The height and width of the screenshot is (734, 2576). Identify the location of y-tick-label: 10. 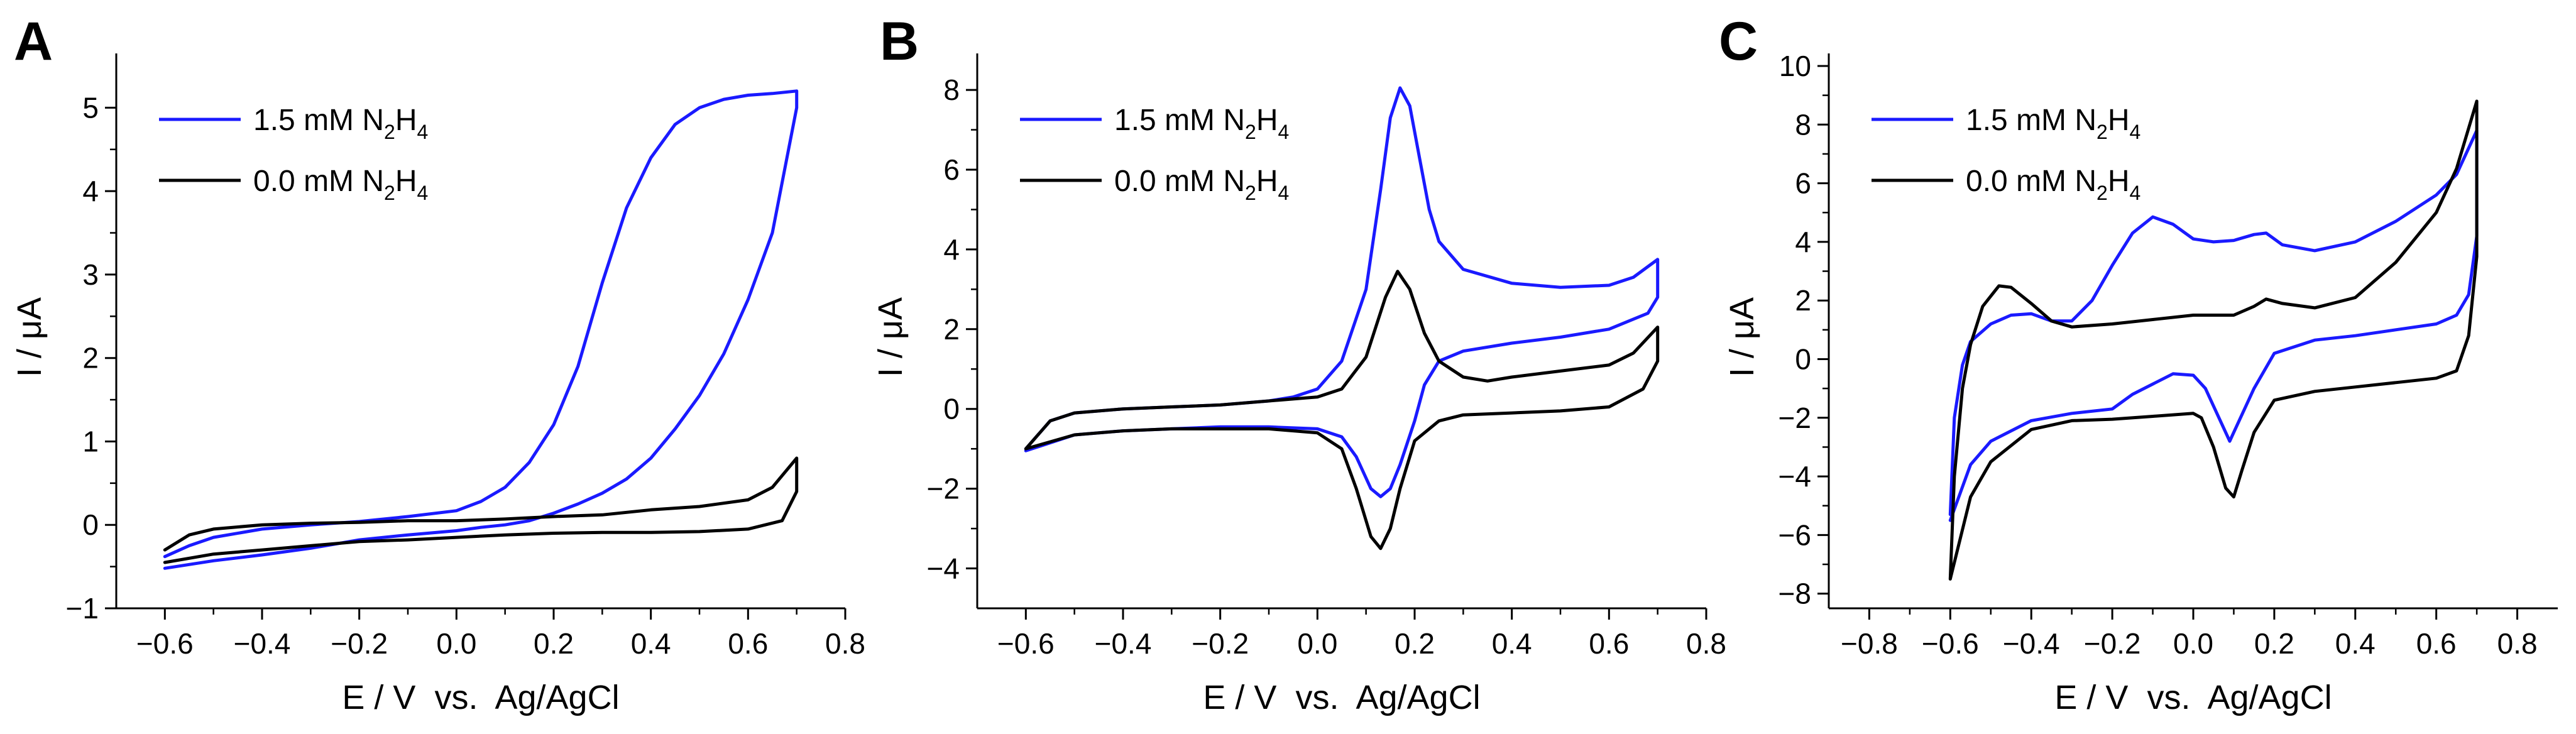
(1795, 66).